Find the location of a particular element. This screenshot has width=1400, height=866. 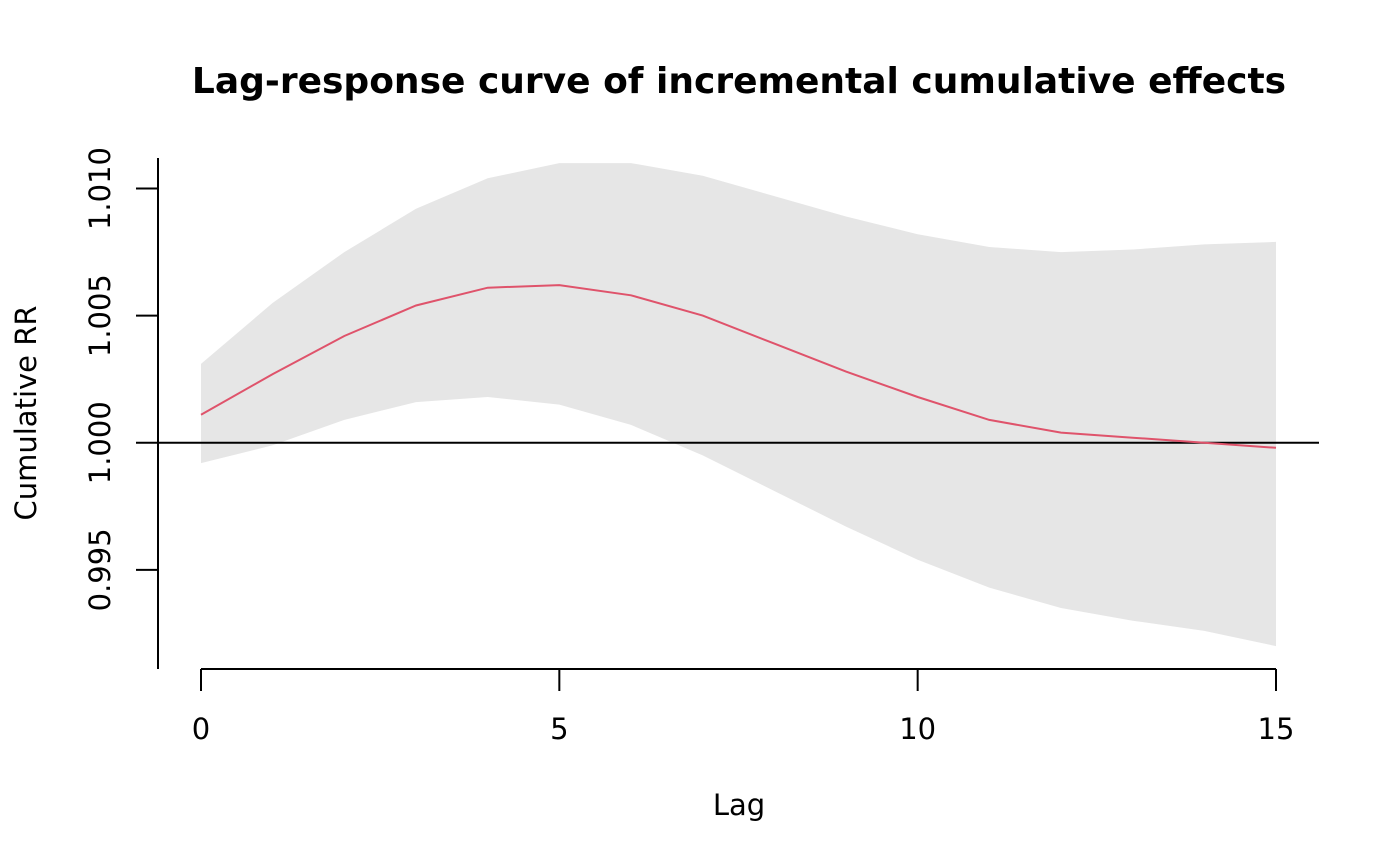

y-tick-label: 1.010 is located at coordinates (100, 188).